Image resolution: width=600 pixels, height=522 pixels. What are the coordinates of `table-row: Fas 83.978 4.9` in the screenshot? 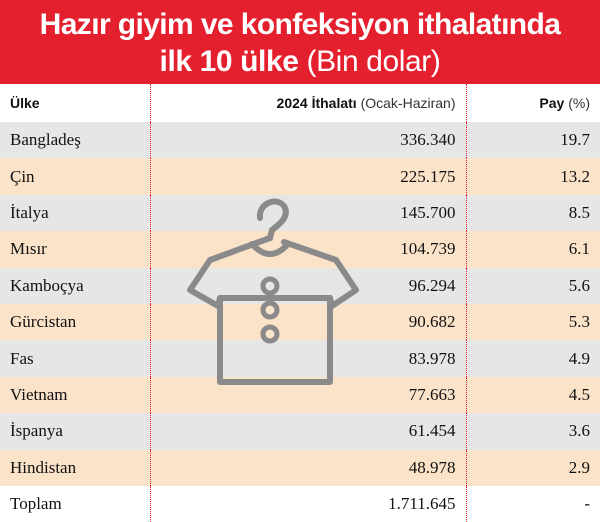 It's located at (300, 358).